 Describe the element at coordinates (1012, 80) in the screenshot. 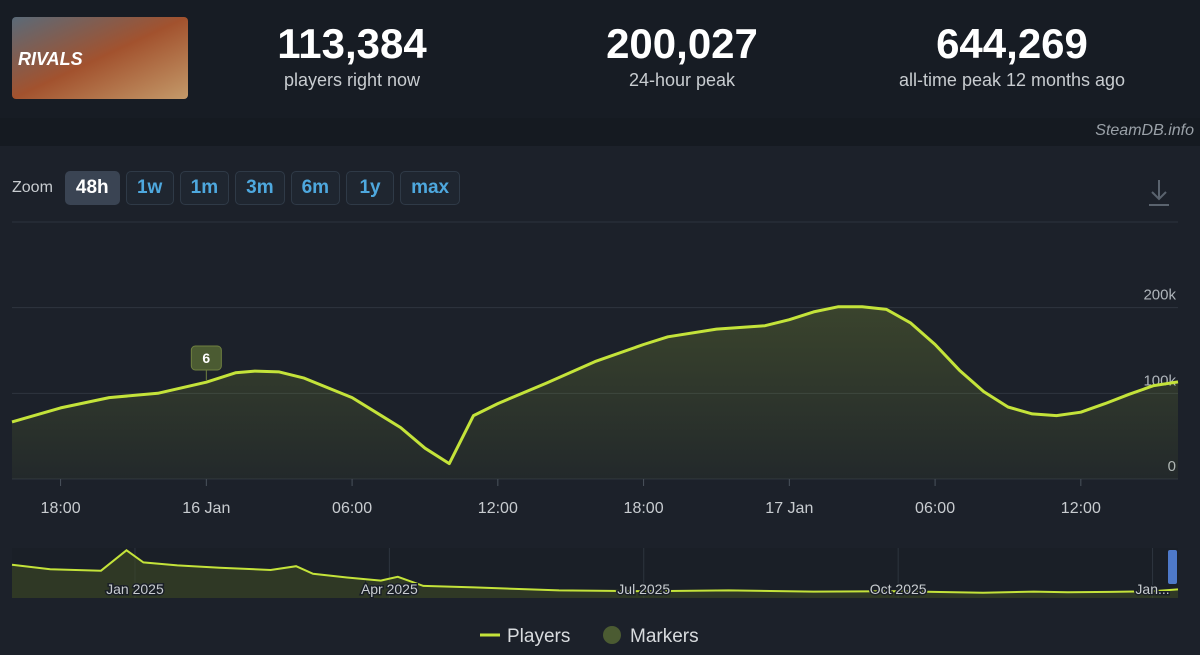

I see `stat-label: all-time peak 12 months ago` at that location.